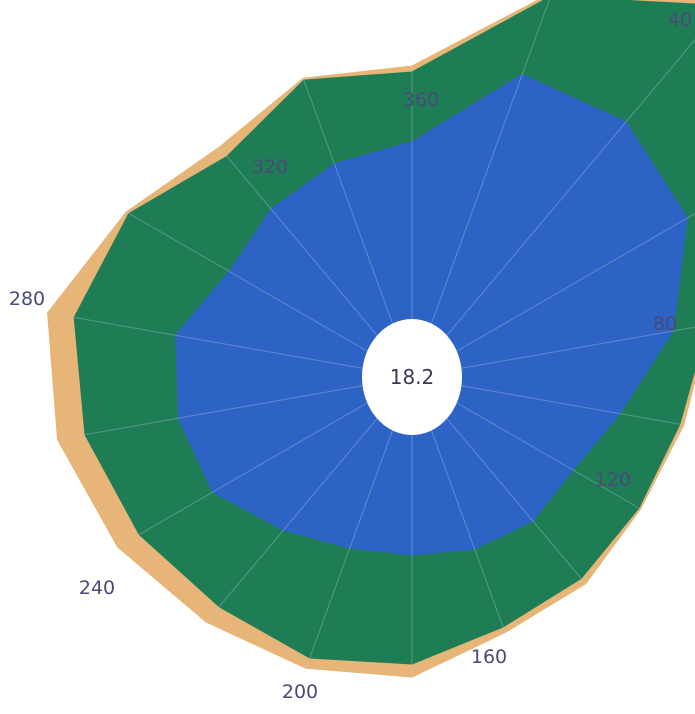 The width and height of the screenshot is (695, 714). What do you see at coordinates (27, 299) in the screenshot?
I see `direction-label-280: 280` at bounding box center [27, 299].